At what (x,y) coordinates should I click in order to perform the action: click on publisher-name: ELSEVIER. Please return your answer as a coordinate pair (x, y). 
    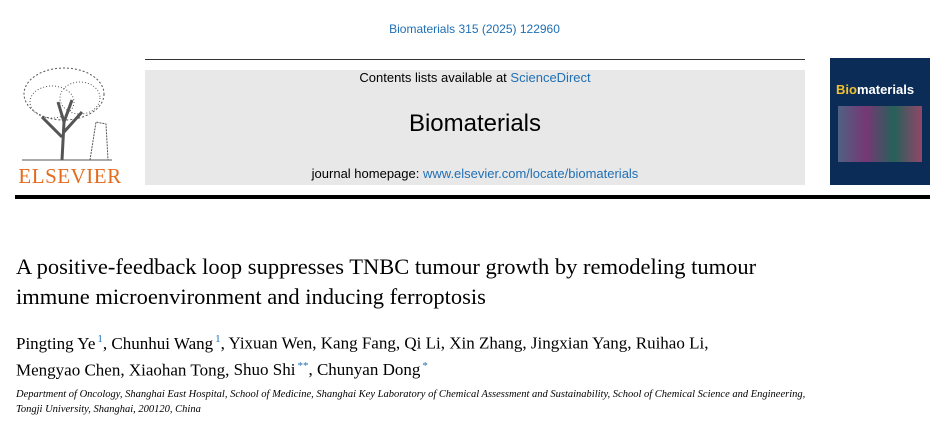
    Looking at the image, I should click on (70, 176).